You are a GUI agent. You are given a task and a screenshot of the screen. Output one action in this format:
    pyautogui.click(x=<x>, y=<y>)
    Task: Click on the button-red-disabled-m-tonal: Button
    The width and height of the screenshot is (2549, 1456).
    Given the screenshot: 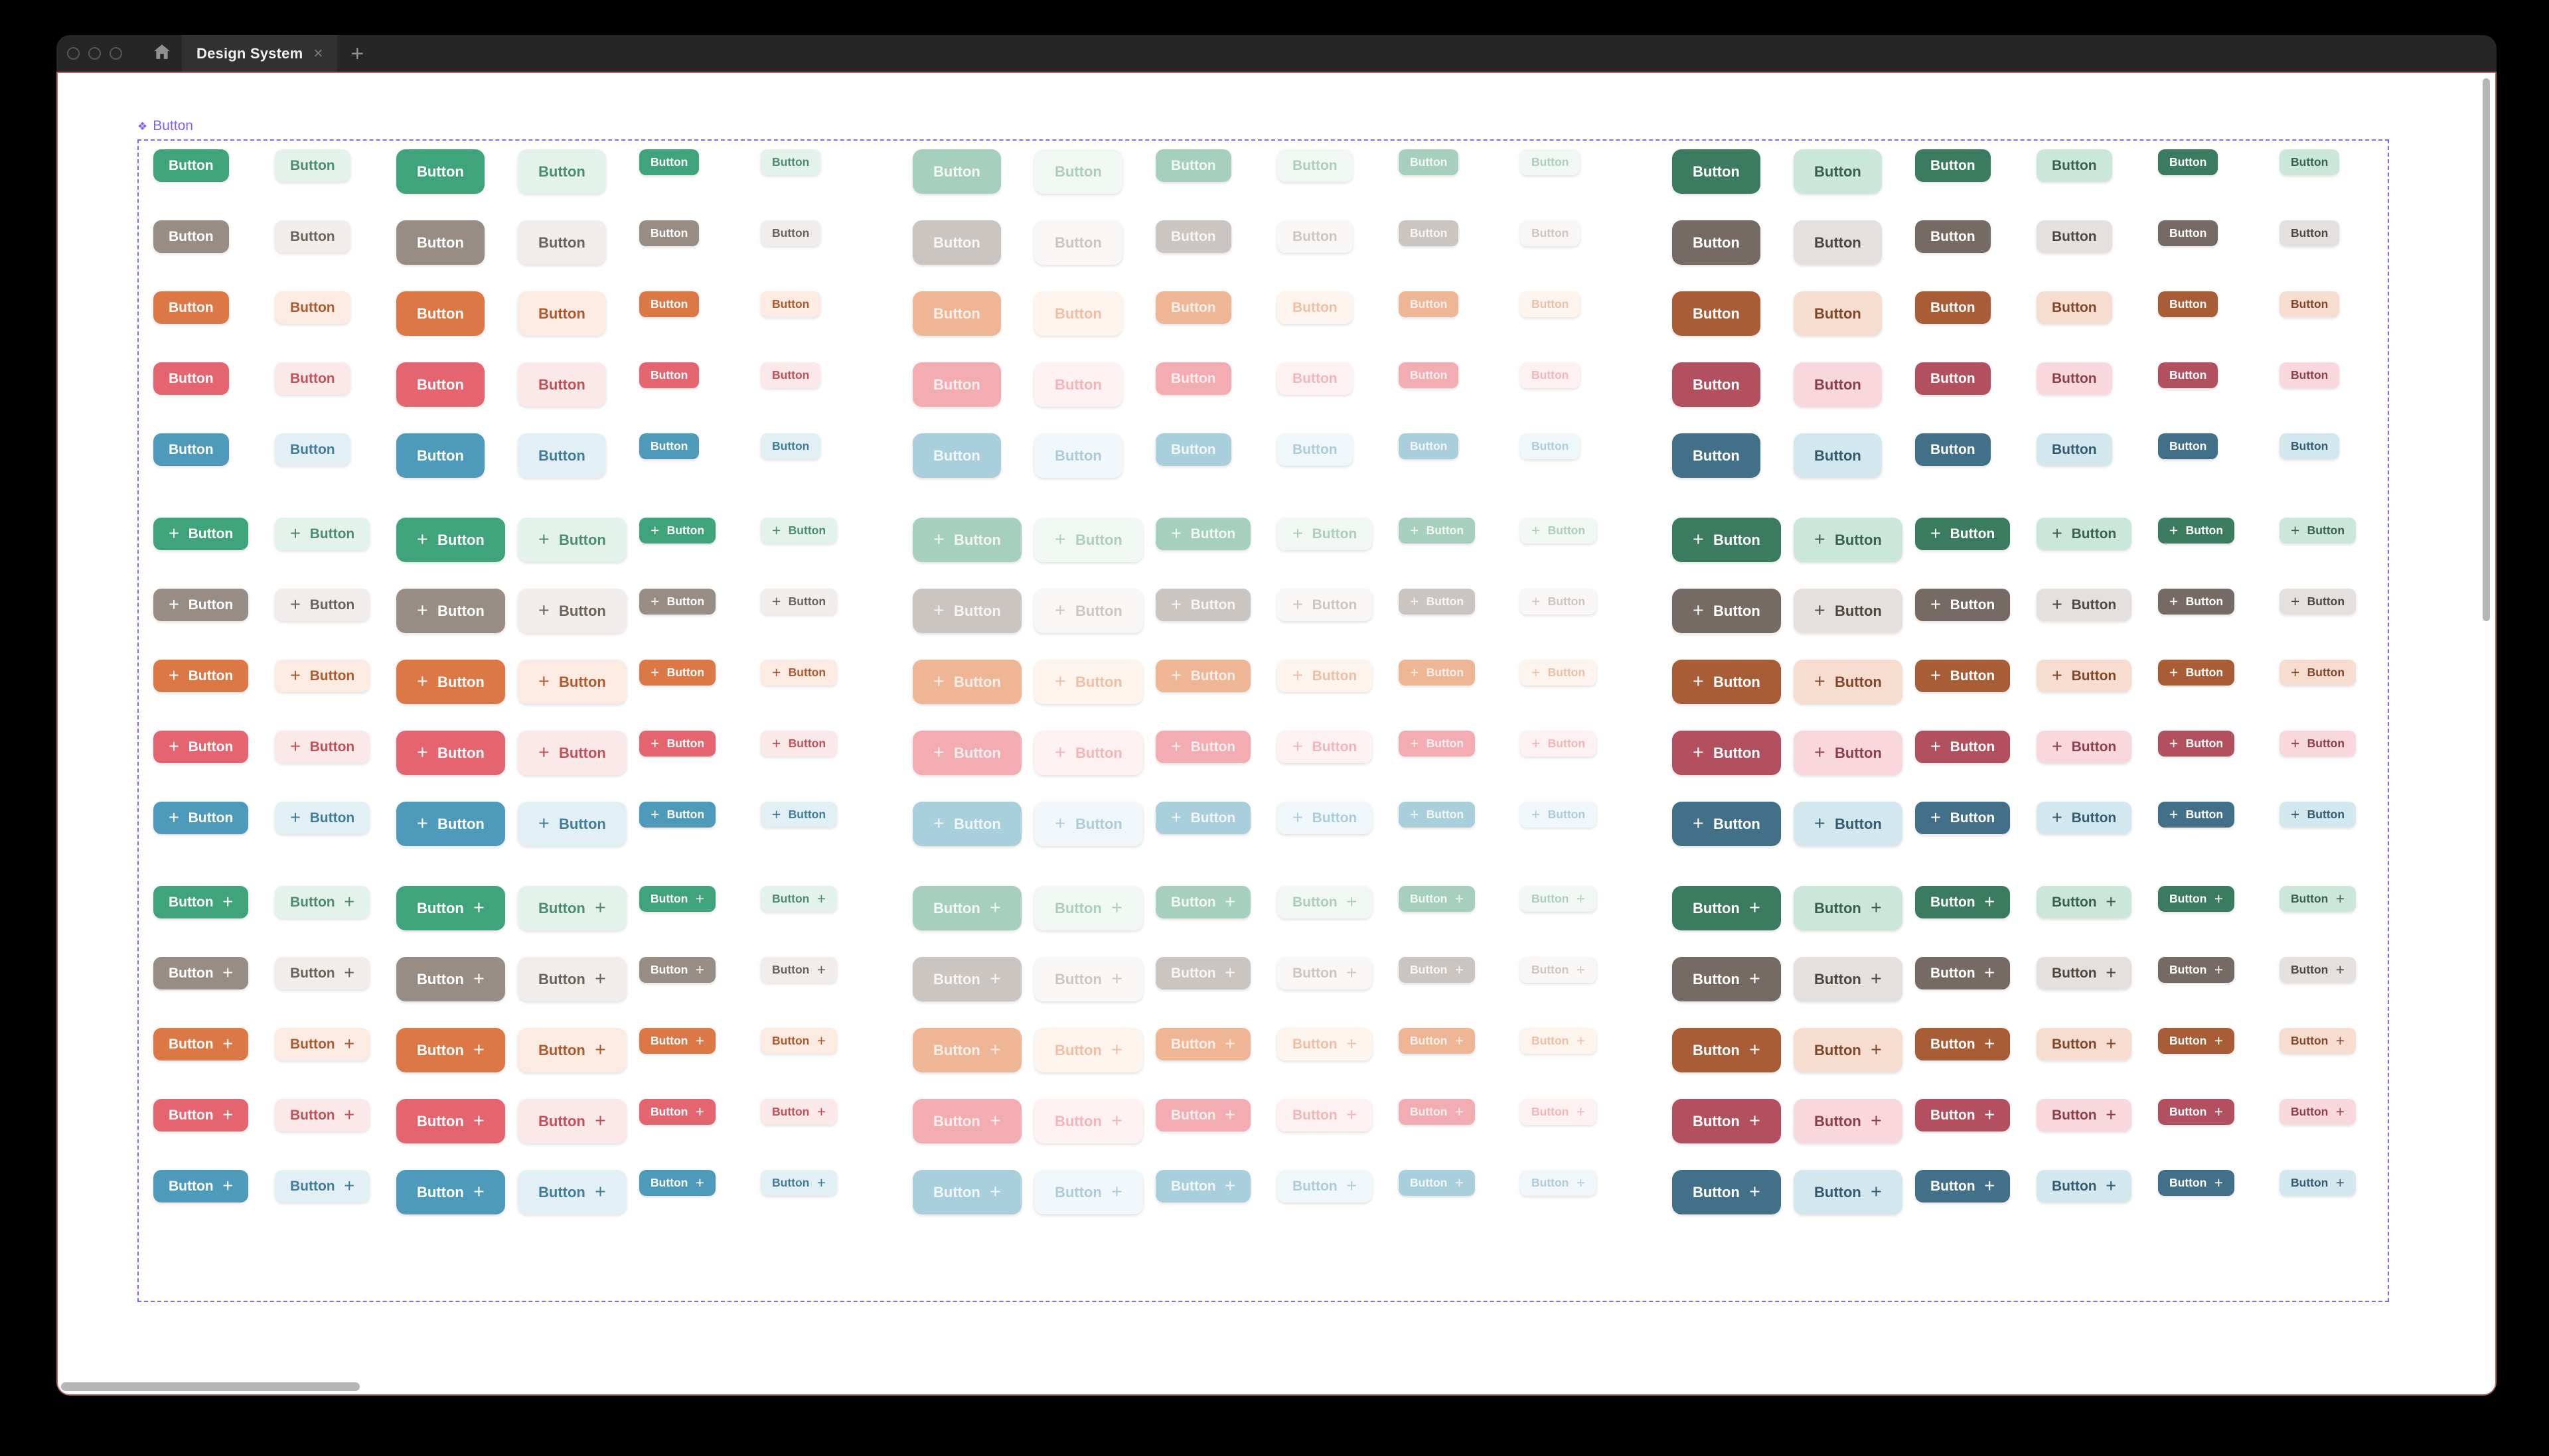 What is the action you would take?
    pyautogui.click(x=1315, y=378)
    